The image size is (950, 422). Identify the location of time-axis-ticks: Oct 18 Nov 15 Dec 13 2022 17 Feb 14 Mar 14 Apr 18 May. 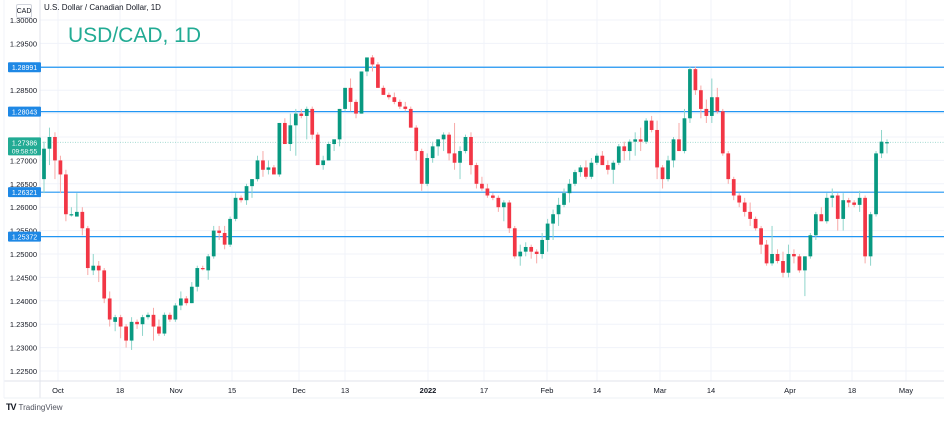
(482, 390).